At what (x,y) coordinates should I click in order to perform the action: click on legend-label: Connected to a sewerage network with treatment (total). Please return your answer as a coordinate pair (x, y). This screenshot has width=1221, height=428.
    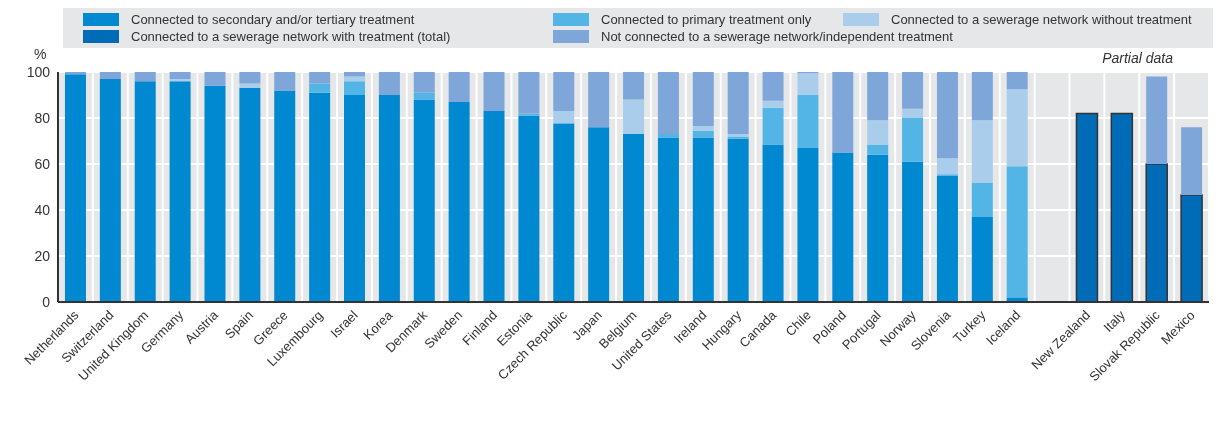
    Looking at the image, I should click on (291, 36).